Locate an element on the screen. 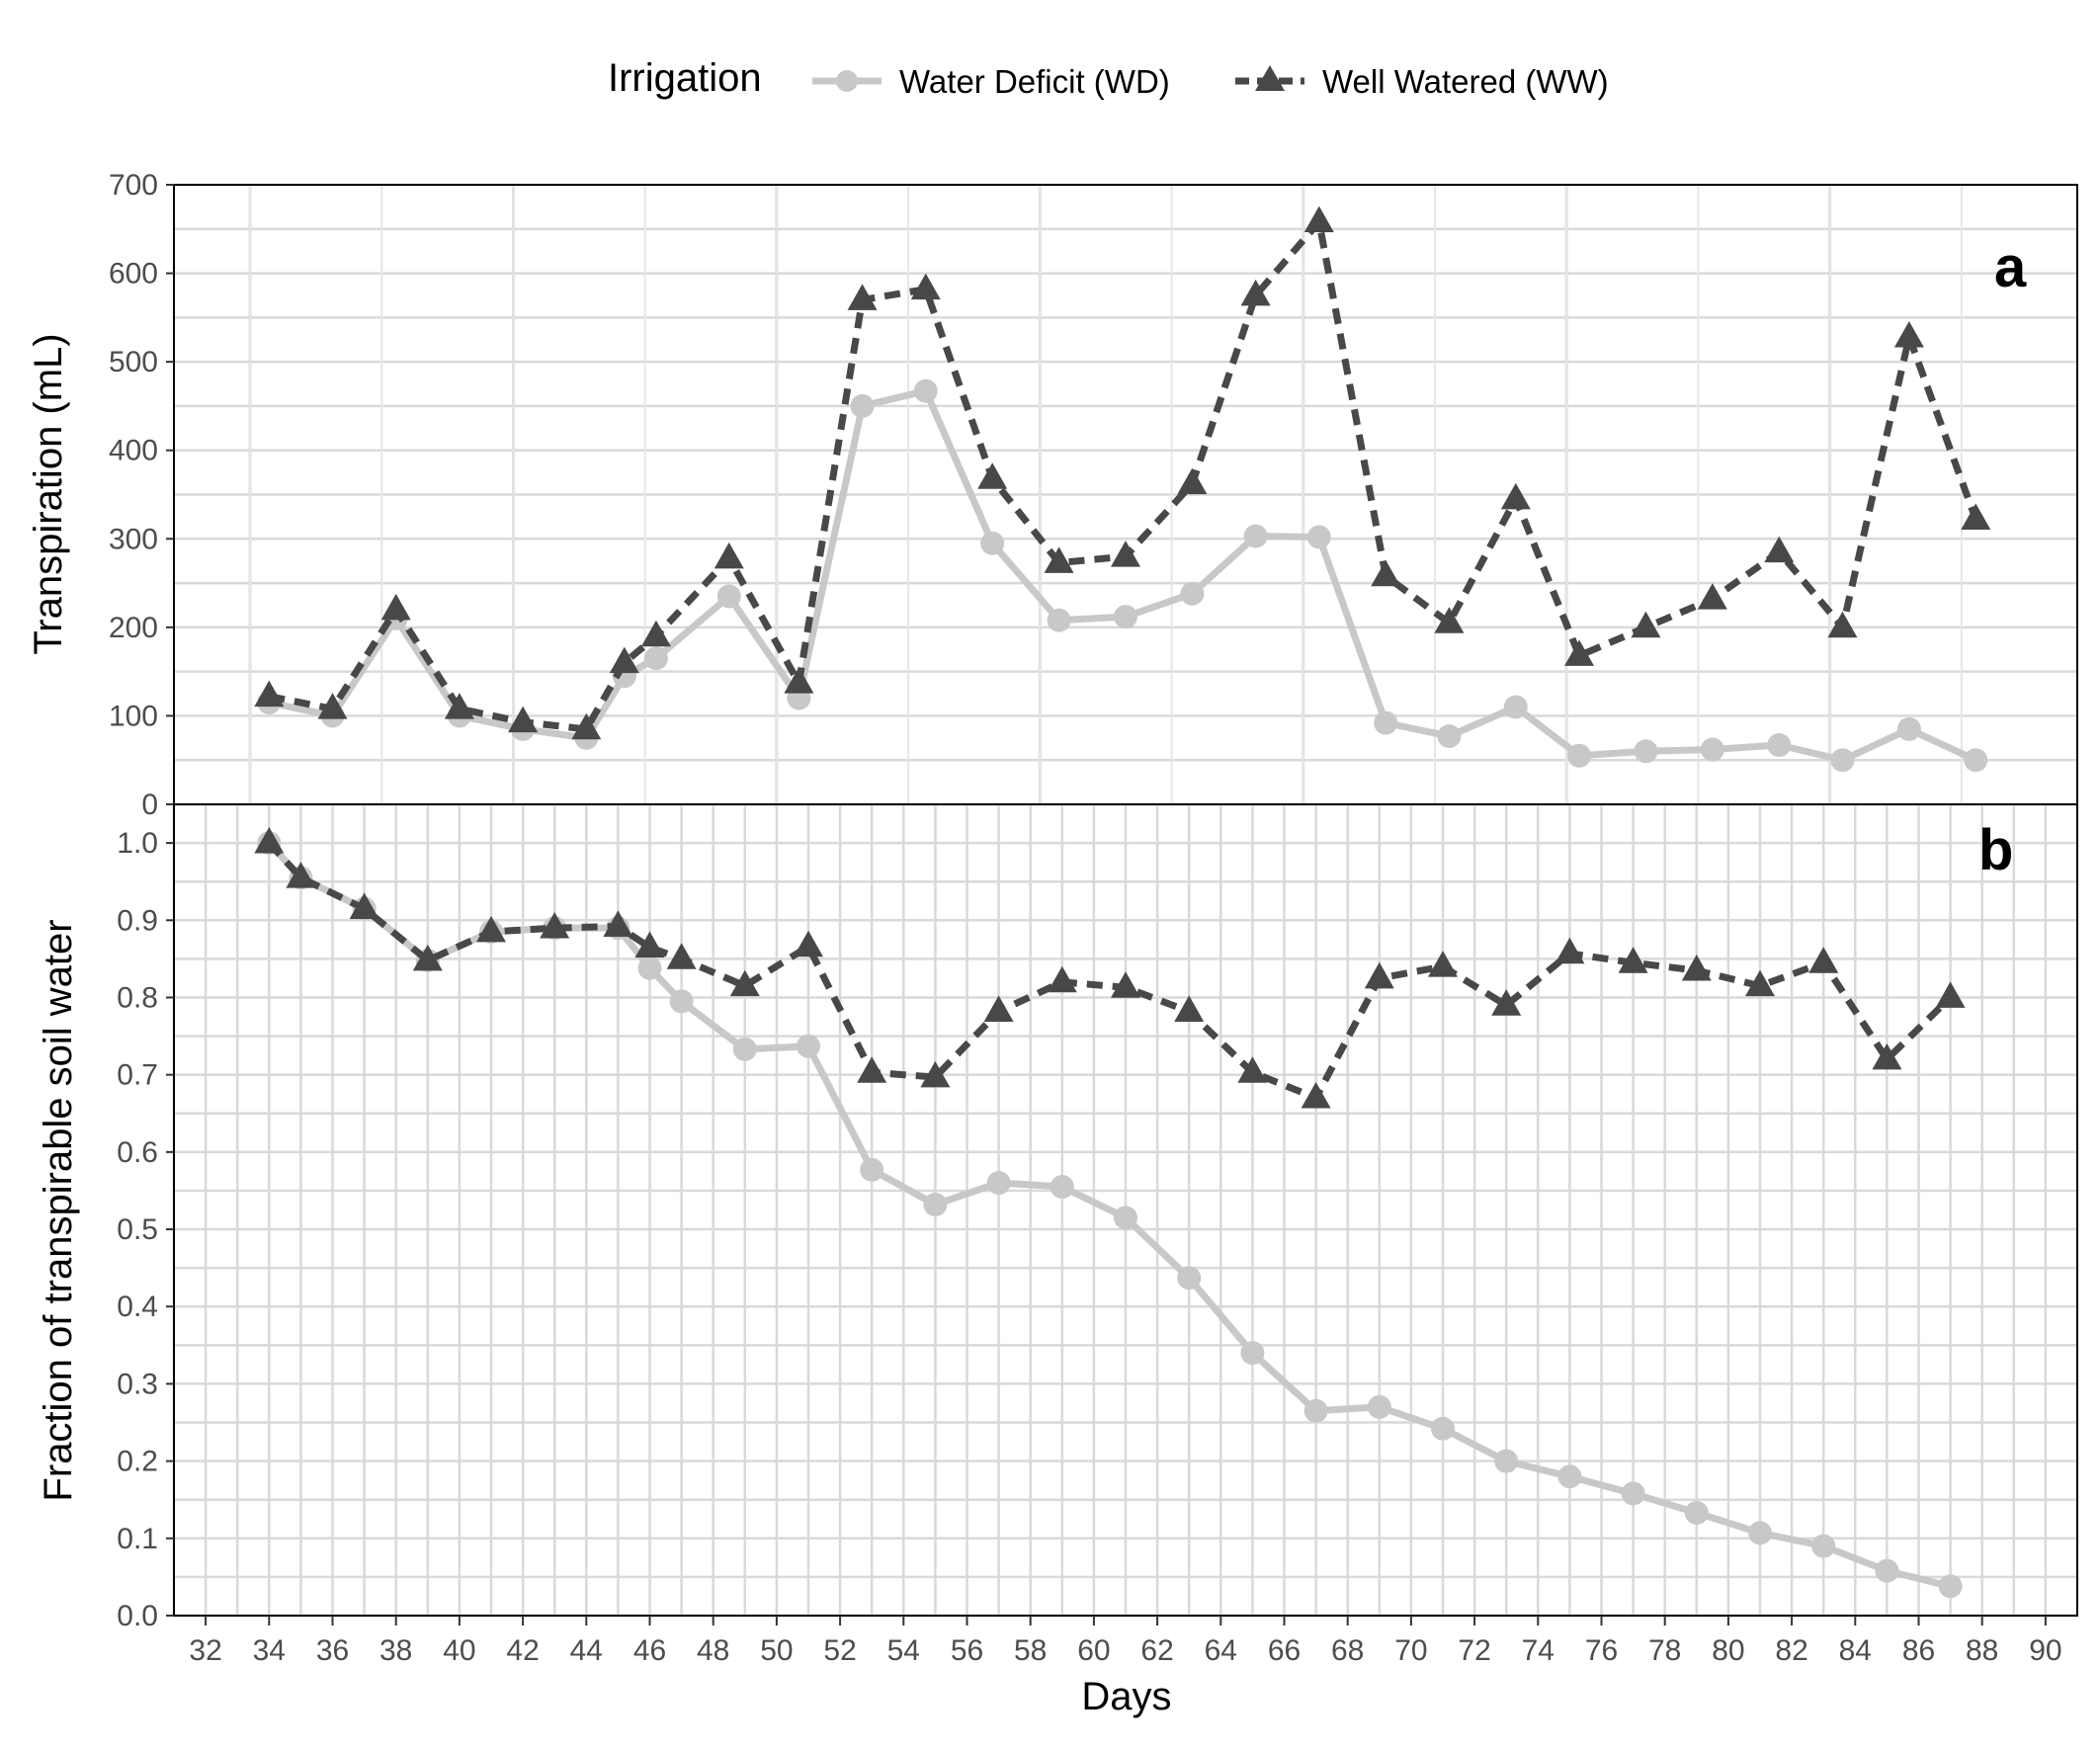 Image resolution: width=2100 pixels, height=1750 pixels. panel-a-y-tick-label: 700 is located at coordinates (133, 185).